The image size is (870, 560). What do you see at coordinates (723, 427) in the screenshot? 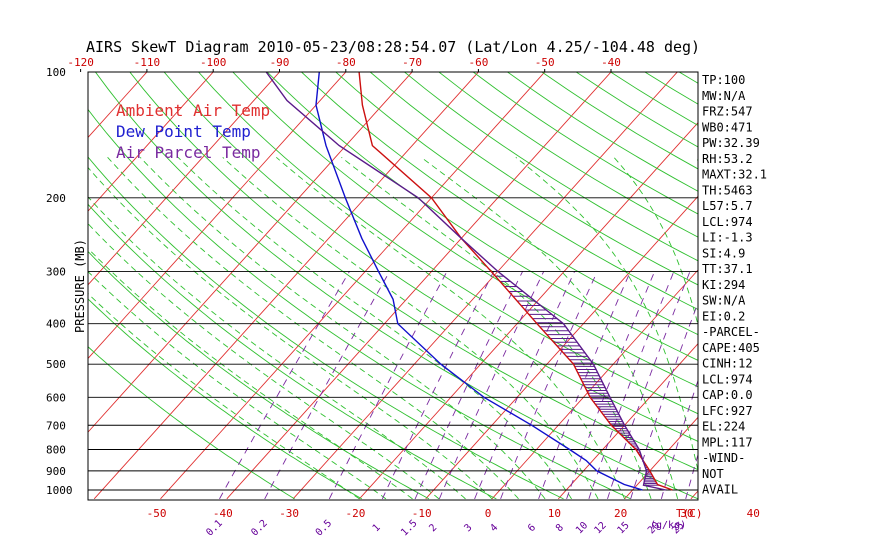
I see `index-entry: EL:224` at bounding box center [723, 427].